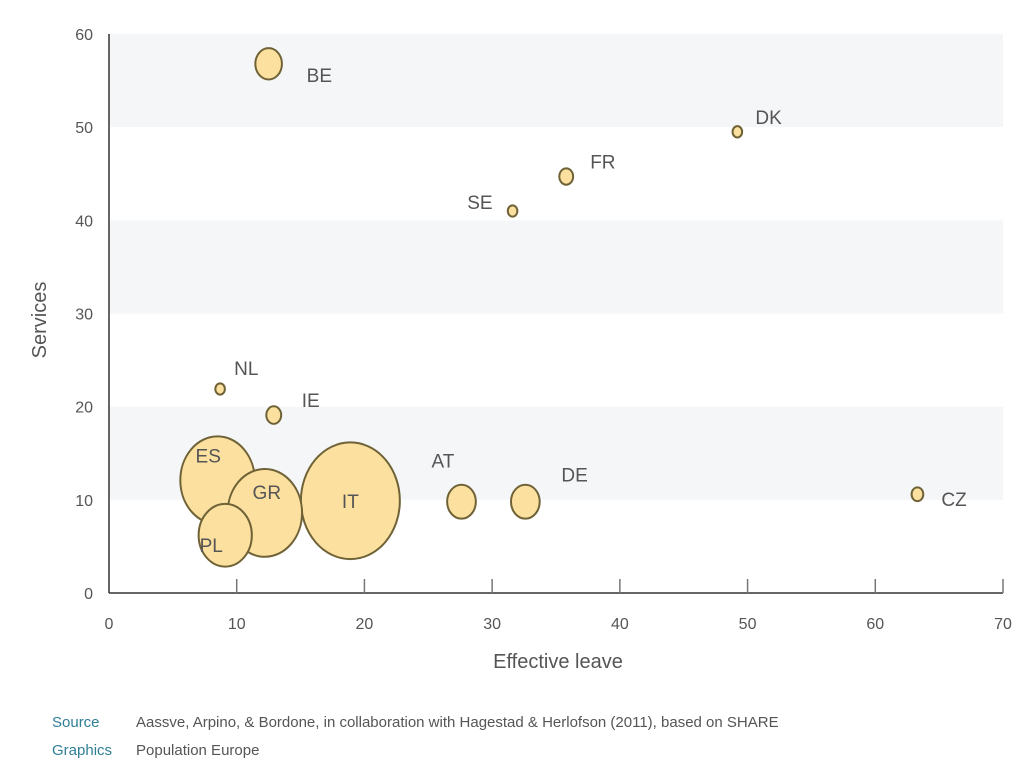  What do you see at coordinates (1003, 624) in the screenshot?
I see `x-tick-label: 70` at bounding box center [1003, 624].